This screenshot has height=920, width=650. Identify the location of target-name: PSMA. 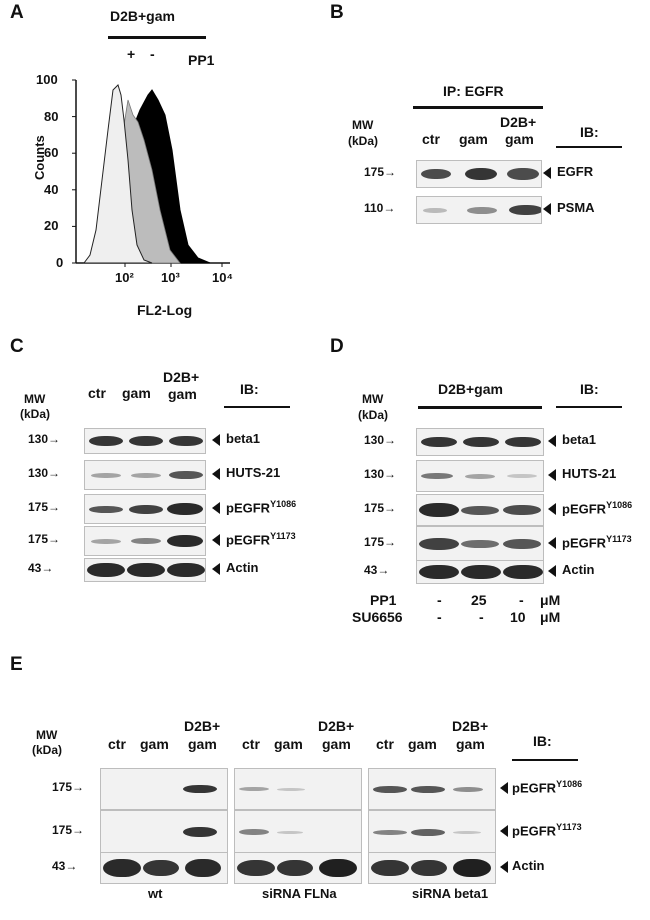
(576, 207).